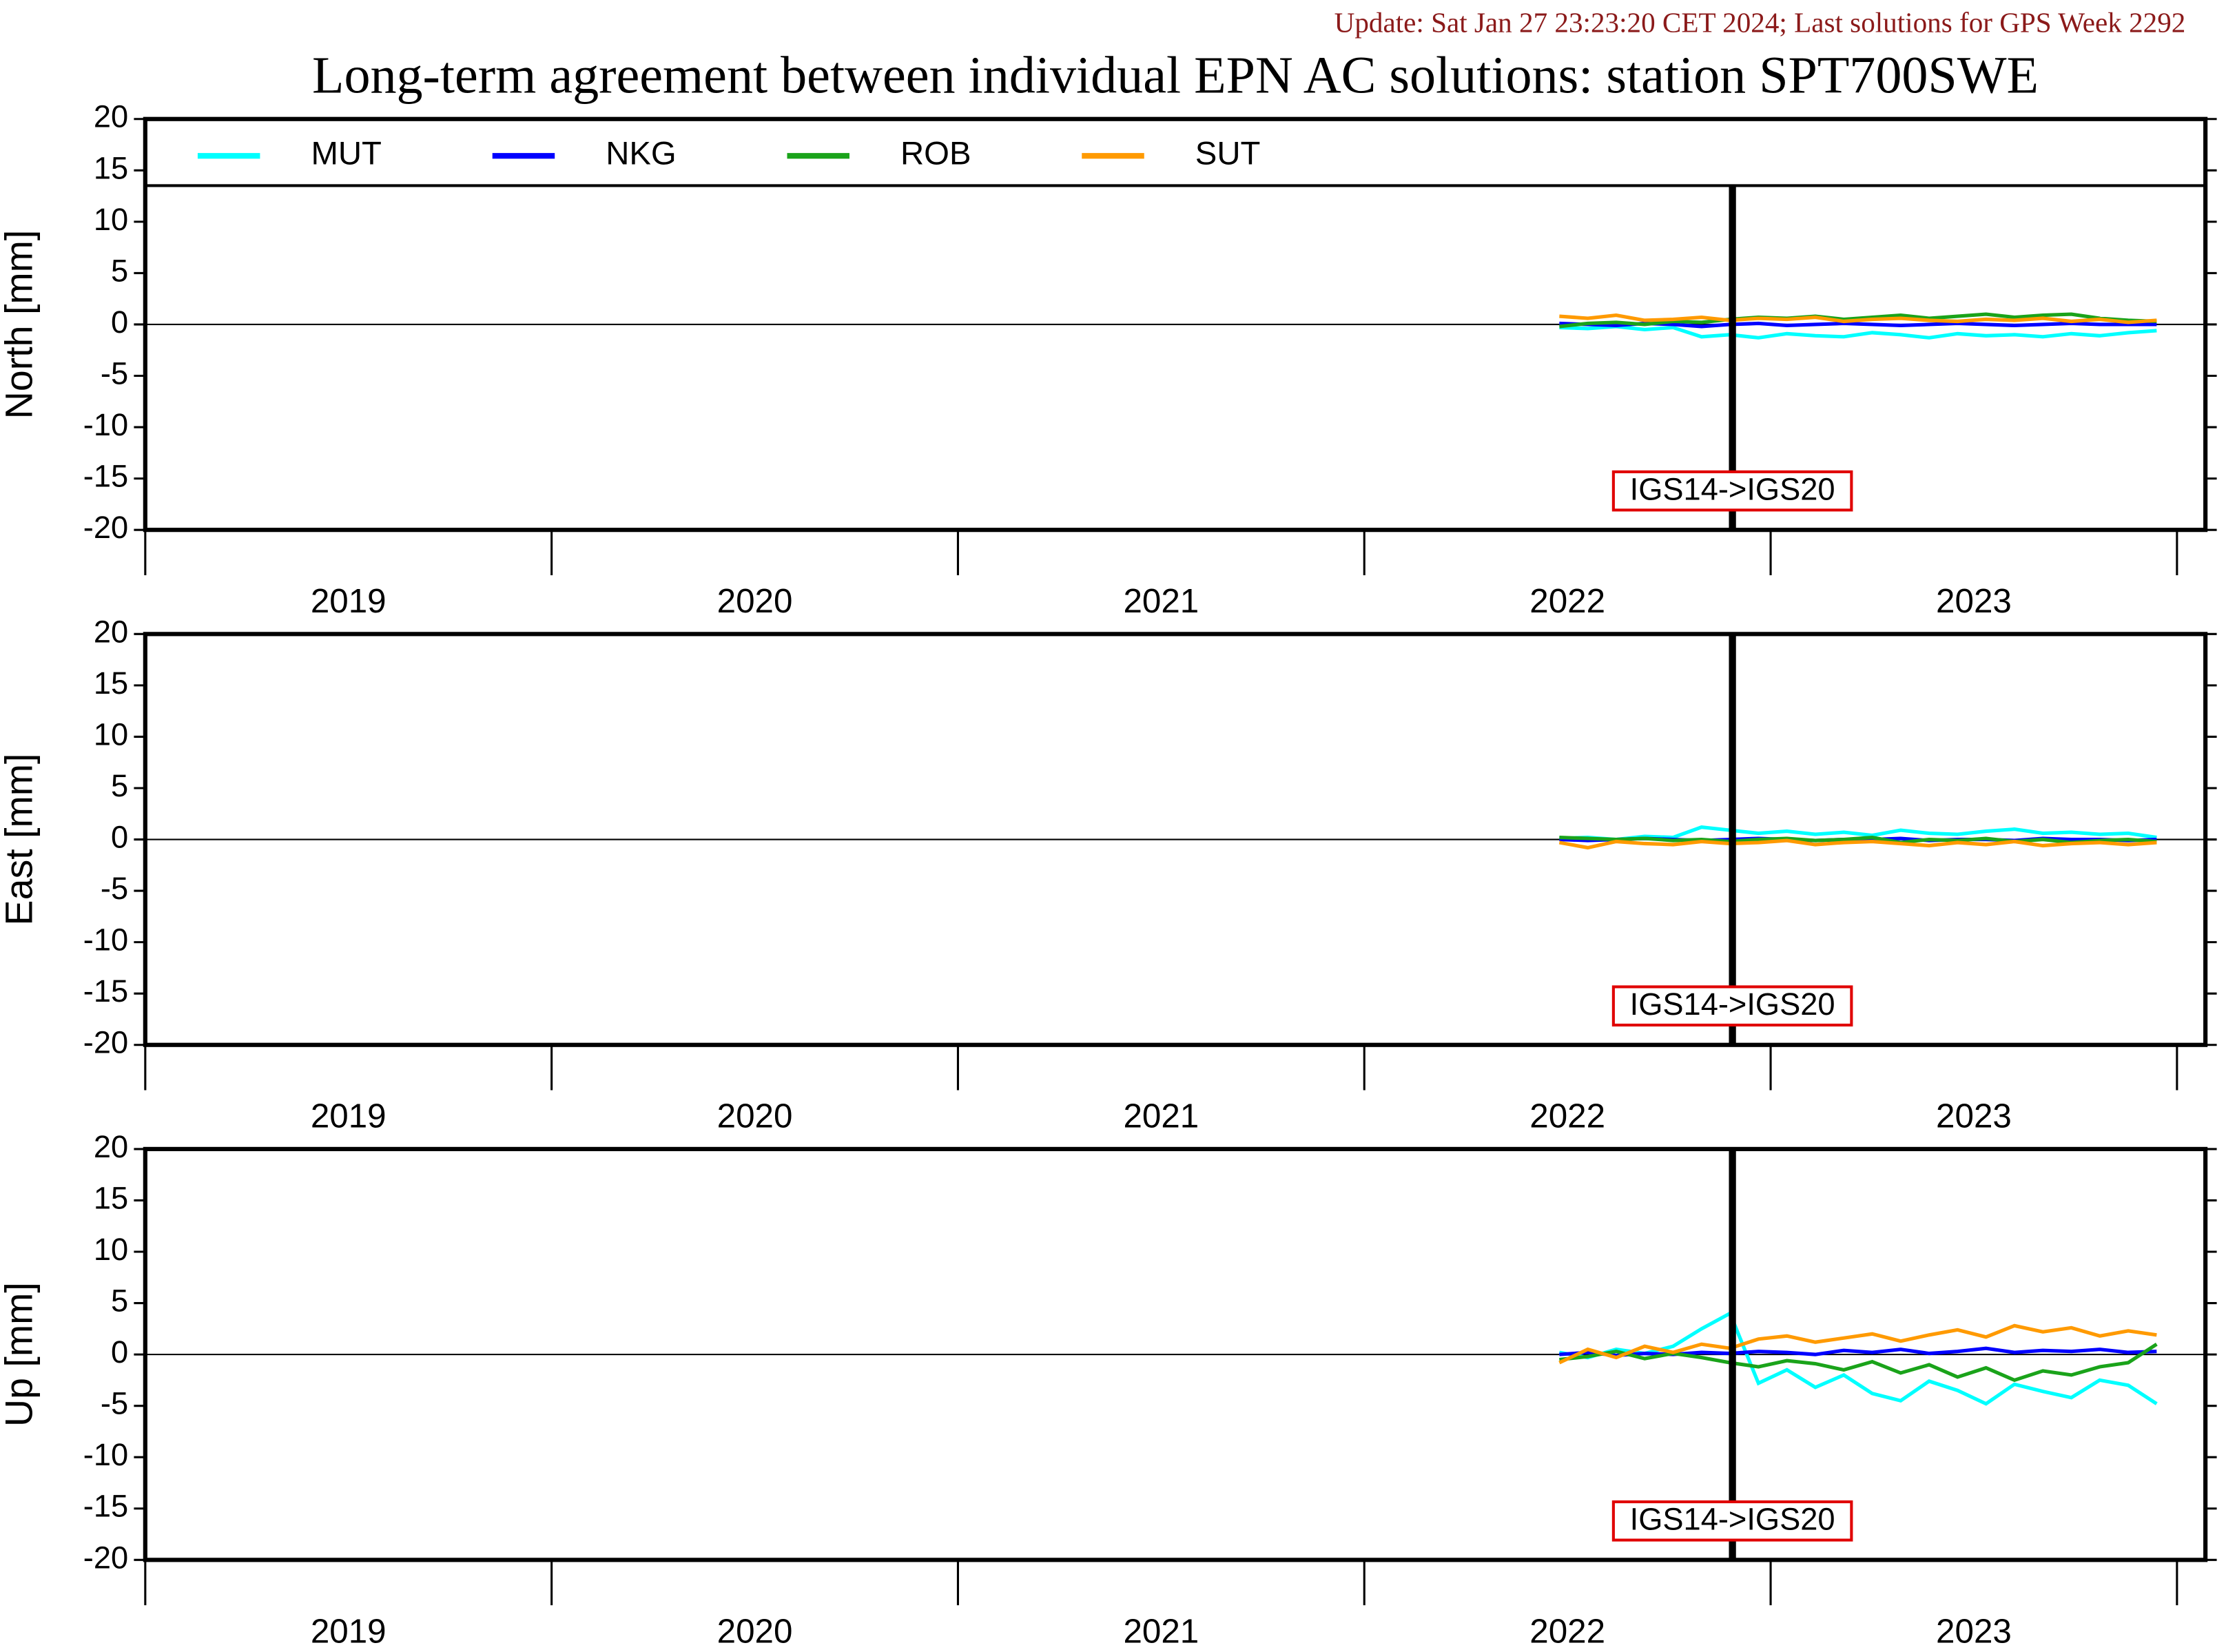  What do you see at coordinates (641, 154) in the screenshot?
I see `legend-label: NKG` at bounding box center [641, 154].